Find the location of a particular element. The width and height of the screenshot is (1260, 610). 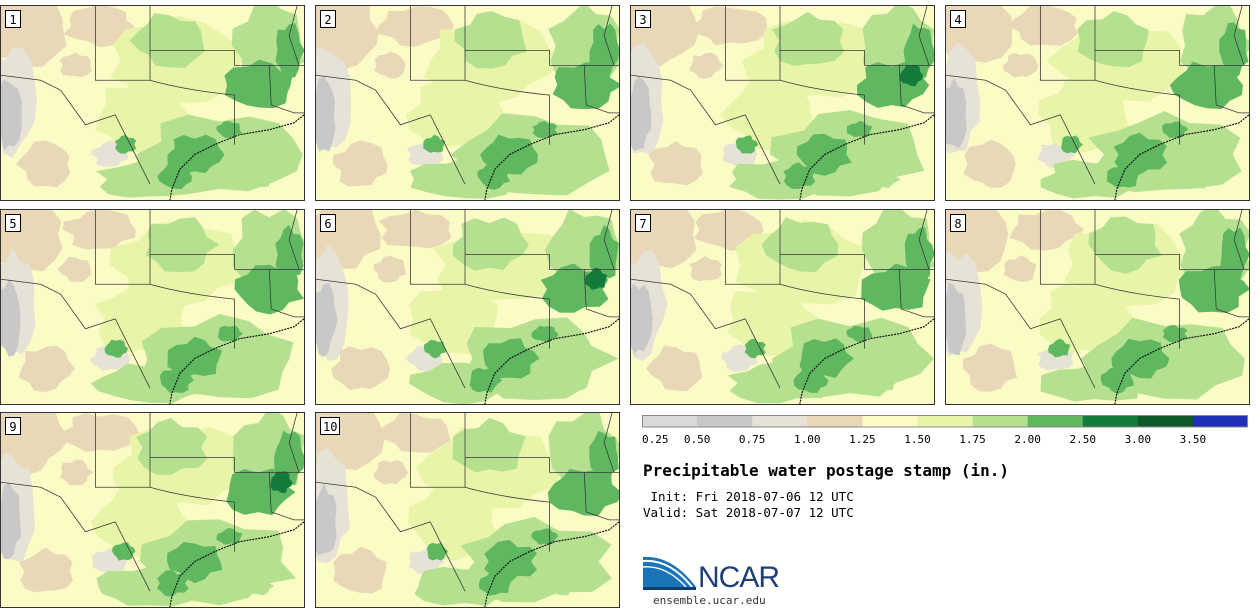

member-panel: 4 is located at coordinates (1097, 103).